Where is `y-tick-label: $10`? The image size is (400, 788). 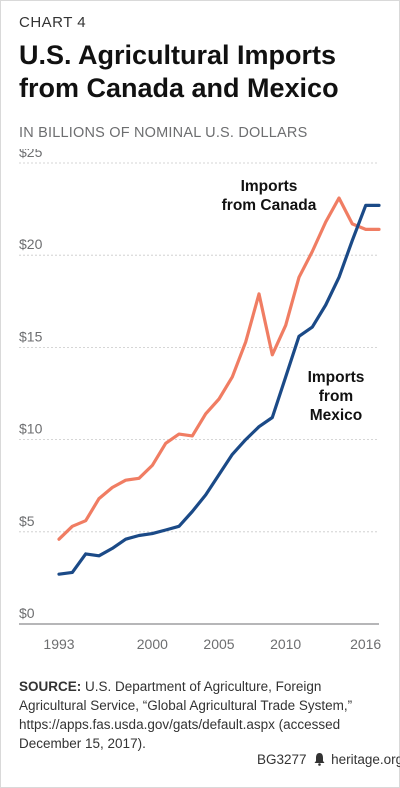
y-tick-label: $10 is located at coordinates (31, 429).